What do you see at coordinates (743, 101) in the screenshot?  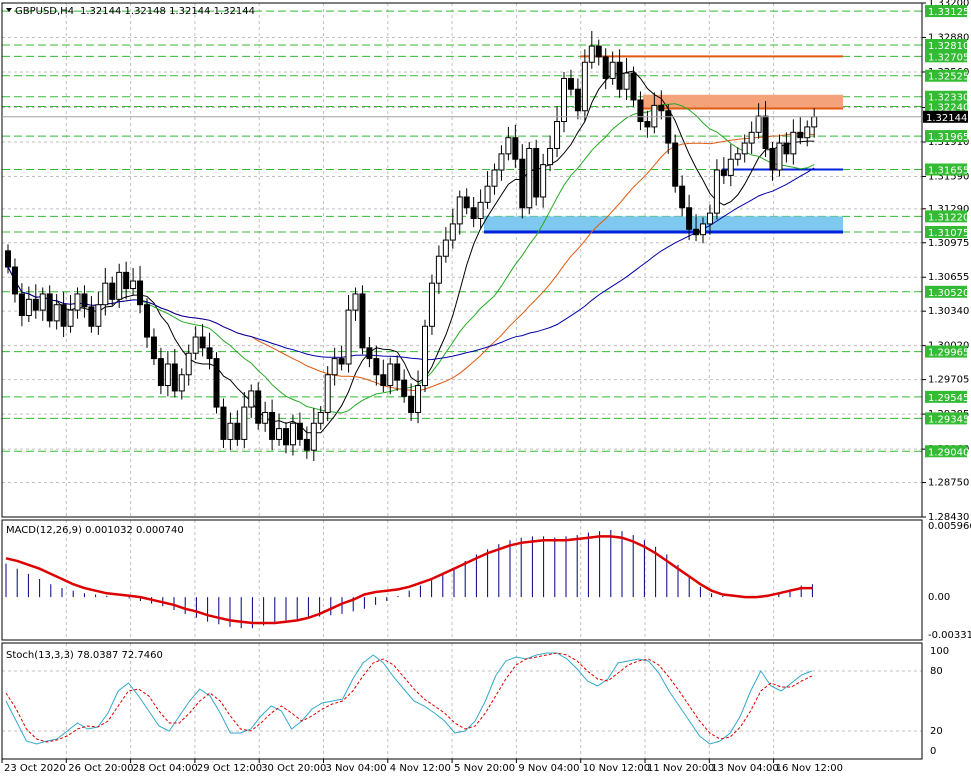 I see `resistance-zone` at bounding box center [743, 101].